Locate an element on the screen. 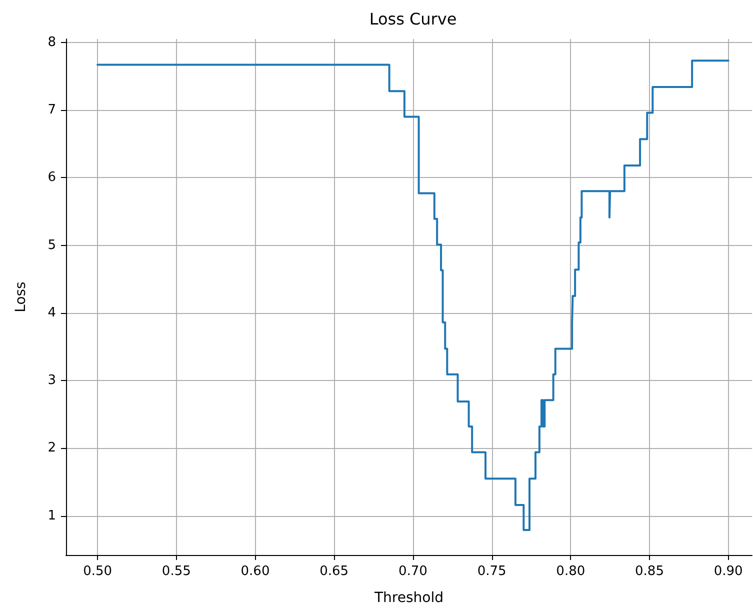 The image size is (753, 616). x-tick-label: 0.60 is located at coordinates (255, 571).